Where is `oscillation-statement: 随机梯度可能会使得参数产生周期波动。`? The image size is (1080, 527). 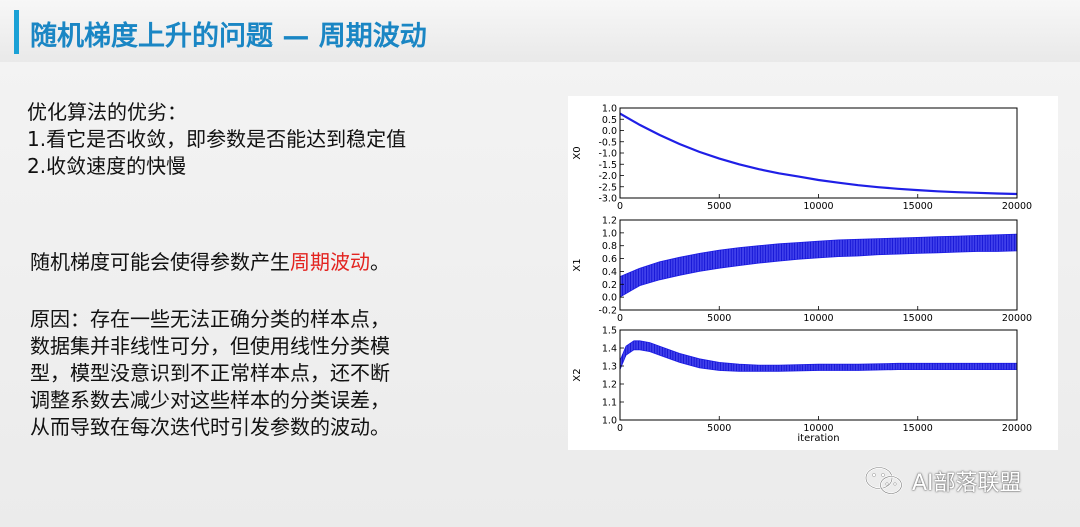
oscillation-statement: 随机梯度可能会使得参数产生周期波动。 is located at coordinates (210, 262).